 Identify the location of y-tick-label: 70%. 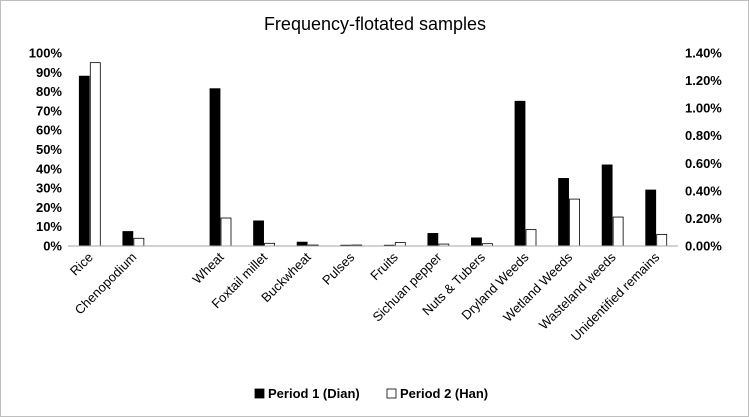
(49, 110).